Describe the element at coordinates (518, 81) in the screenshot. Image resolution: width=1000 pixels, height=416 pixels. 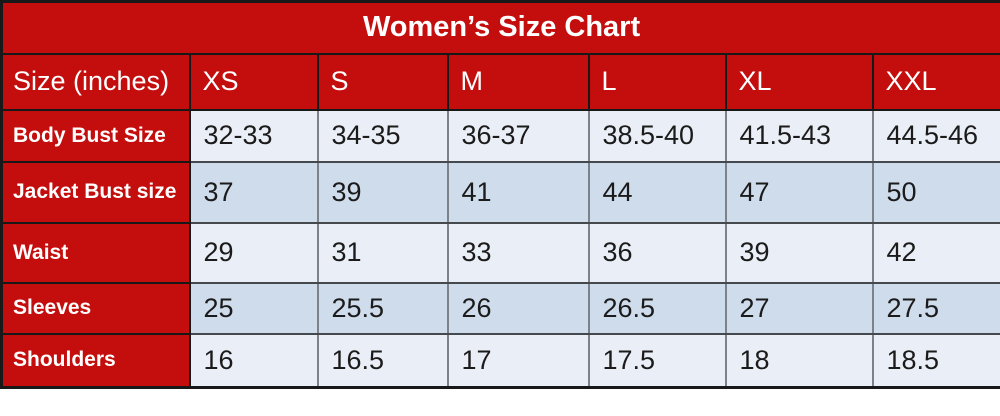
I see `column-header-m: M` at that location.